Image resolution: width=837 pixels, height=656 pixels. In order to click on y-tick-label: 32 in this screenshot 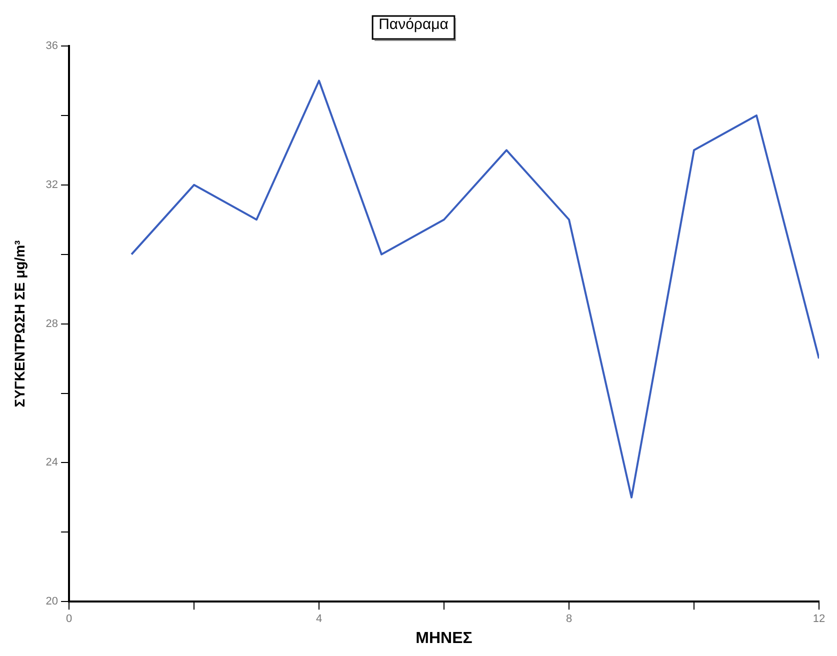, I will do `click(52, 184)`.